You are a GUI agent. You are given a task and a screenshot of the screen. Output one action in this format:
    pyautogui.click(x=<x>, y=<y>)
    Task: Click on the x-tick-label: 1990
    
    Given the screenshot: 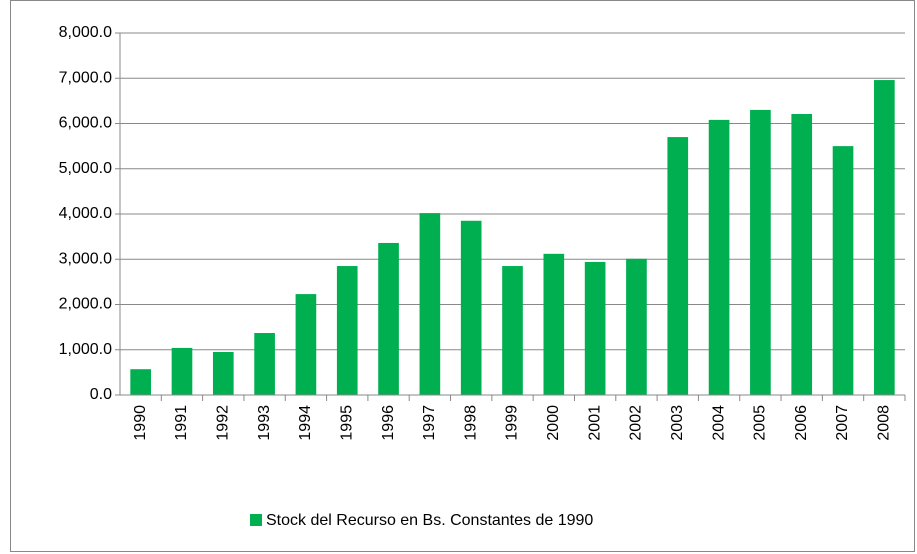 What is the action you would take?
    pyautogui.click(x=140, y=423)
    